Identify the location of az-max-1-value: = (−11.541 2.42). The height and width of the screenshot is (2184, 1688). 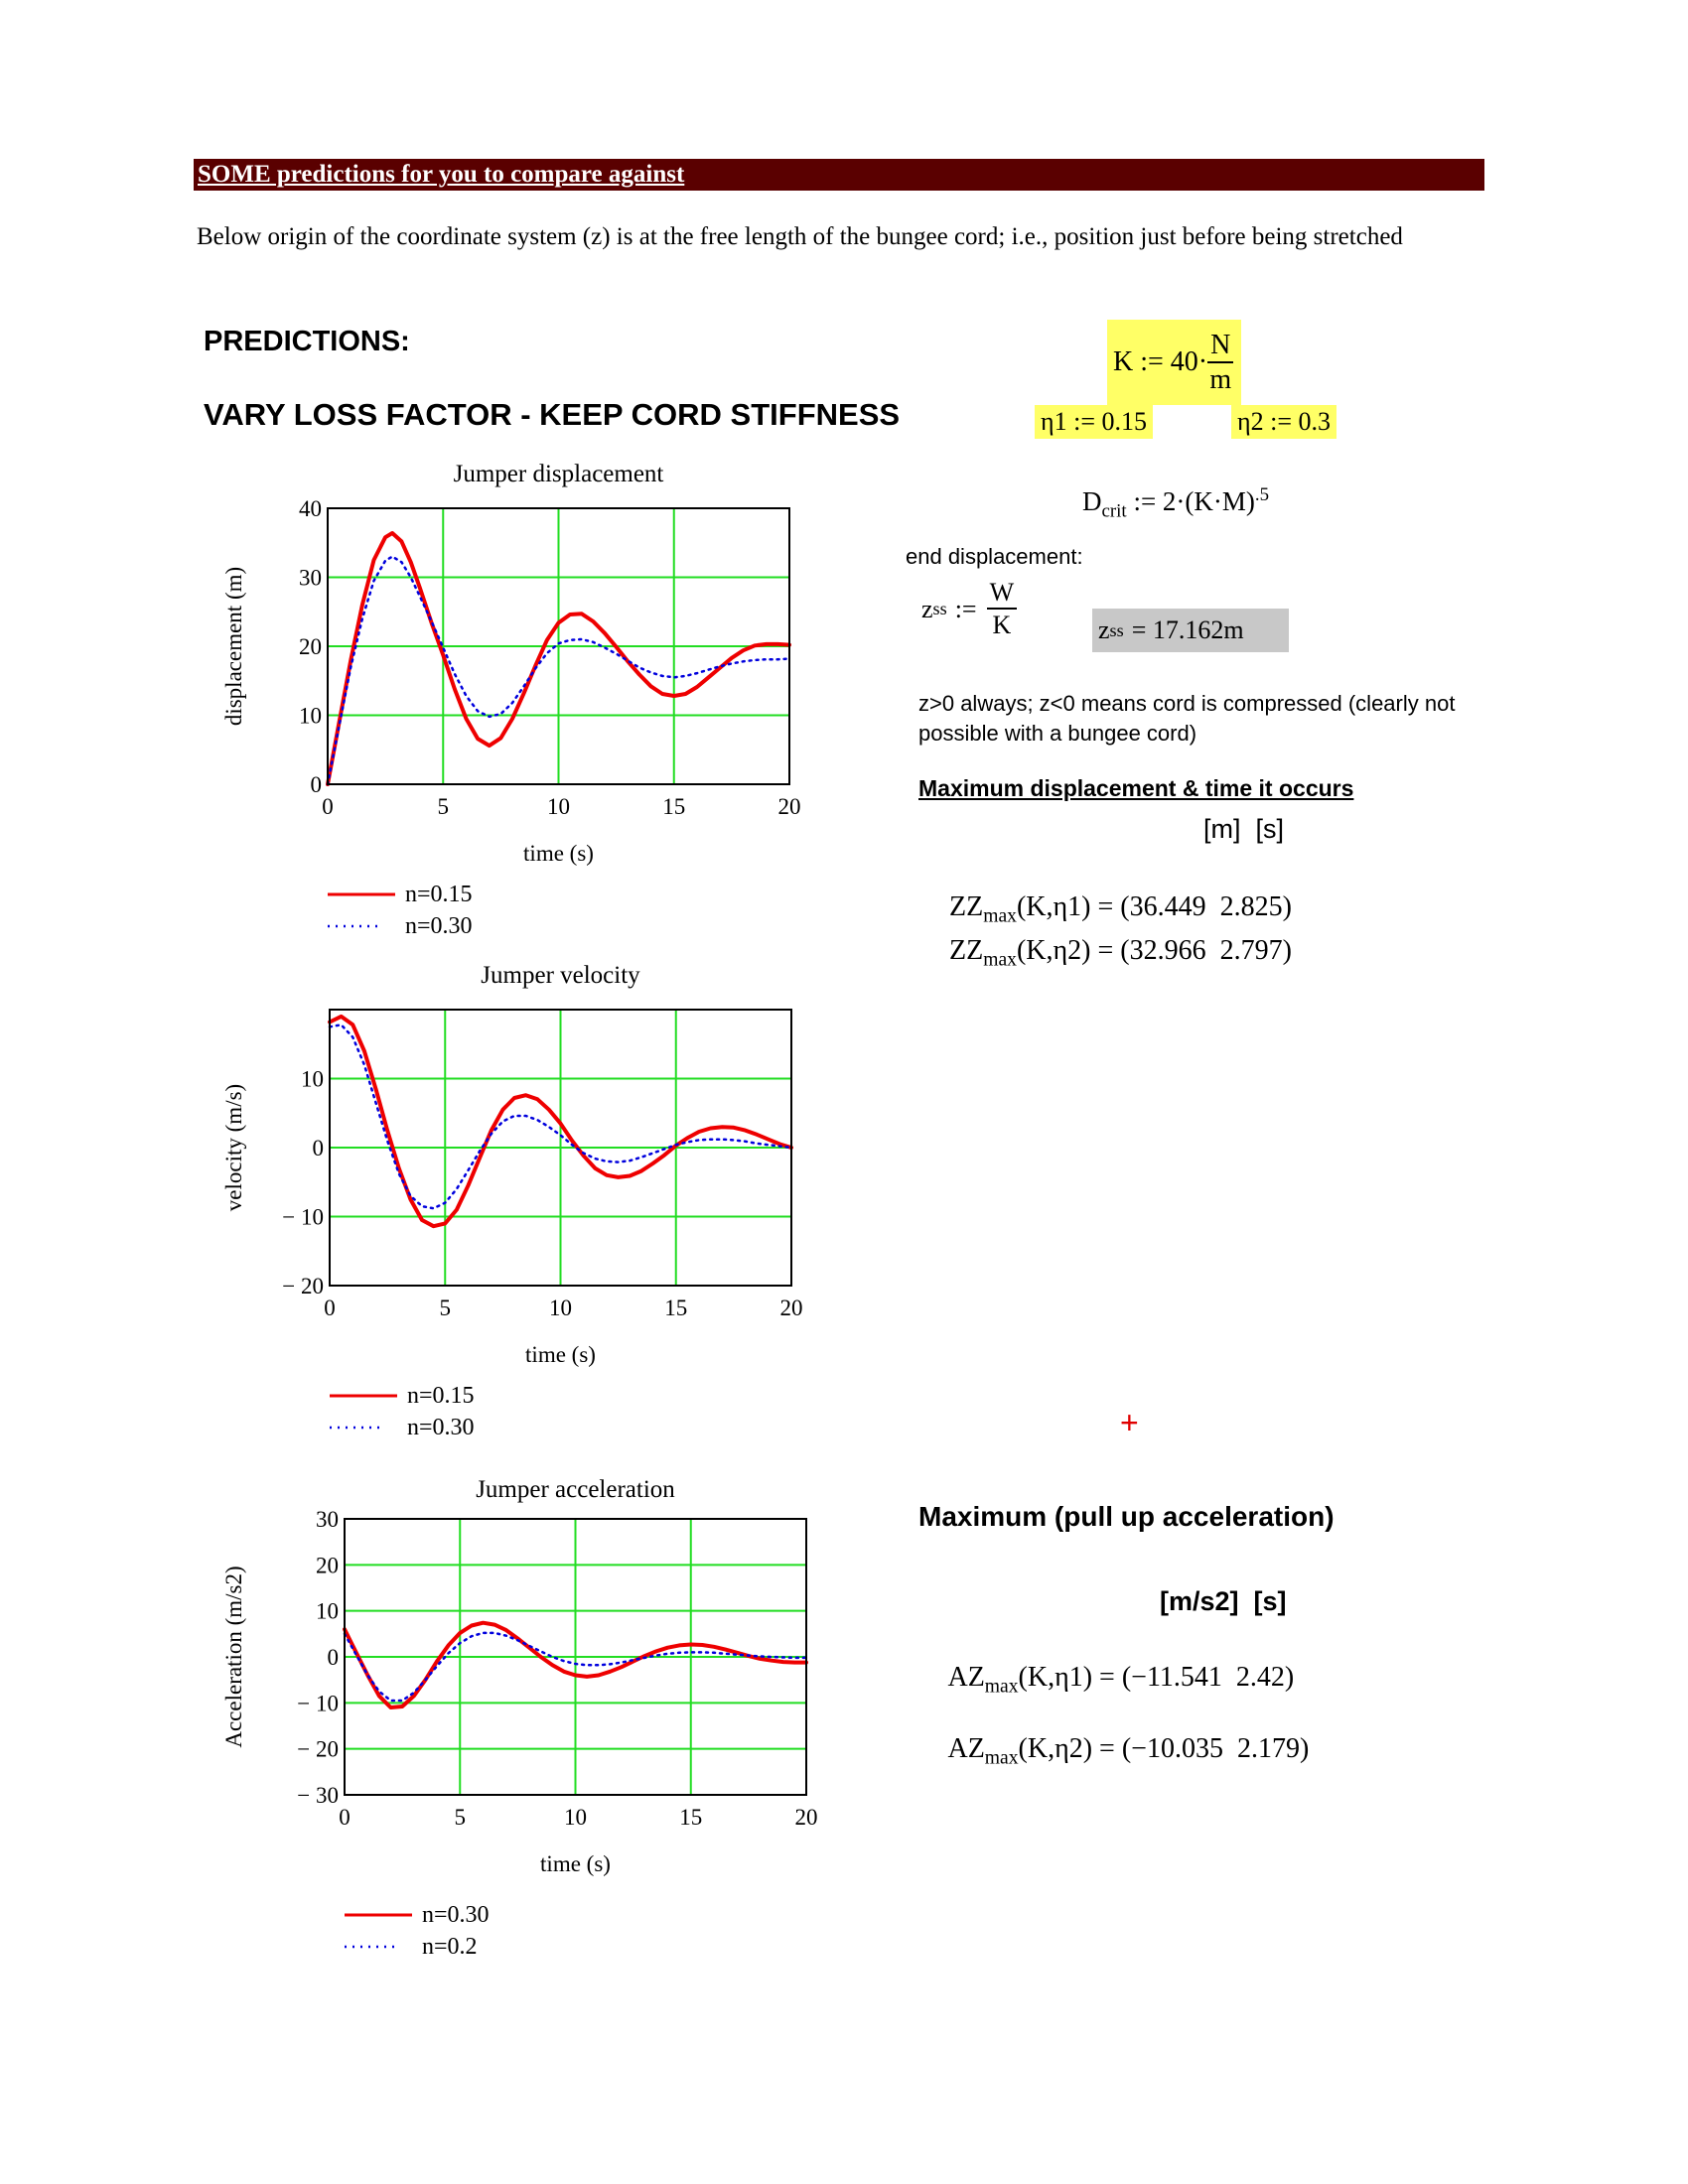
(1197, 1677).